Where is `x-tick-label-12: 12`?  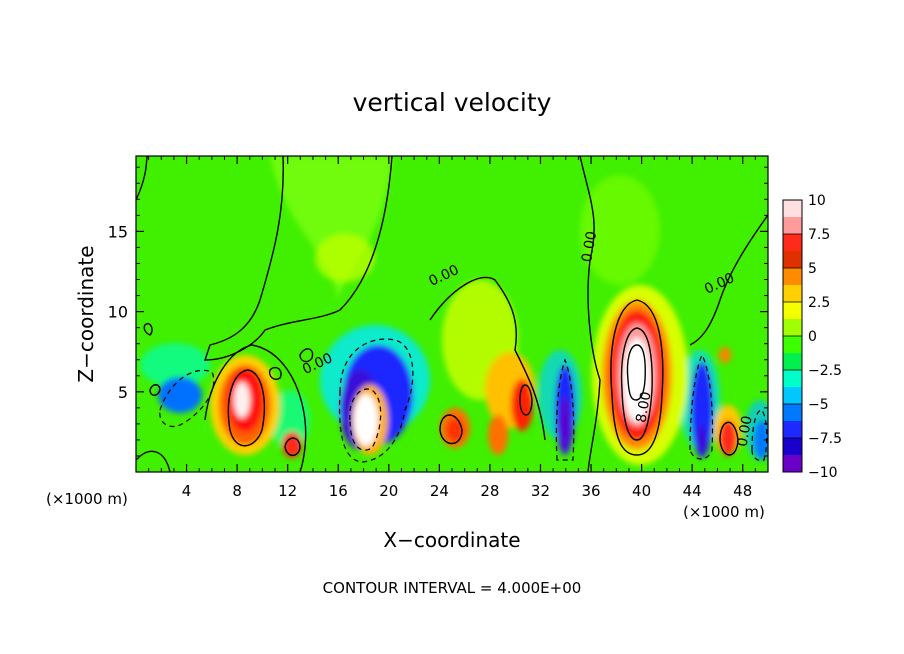
x-tick-label-12: 12 is located at coordinates (287, 491).